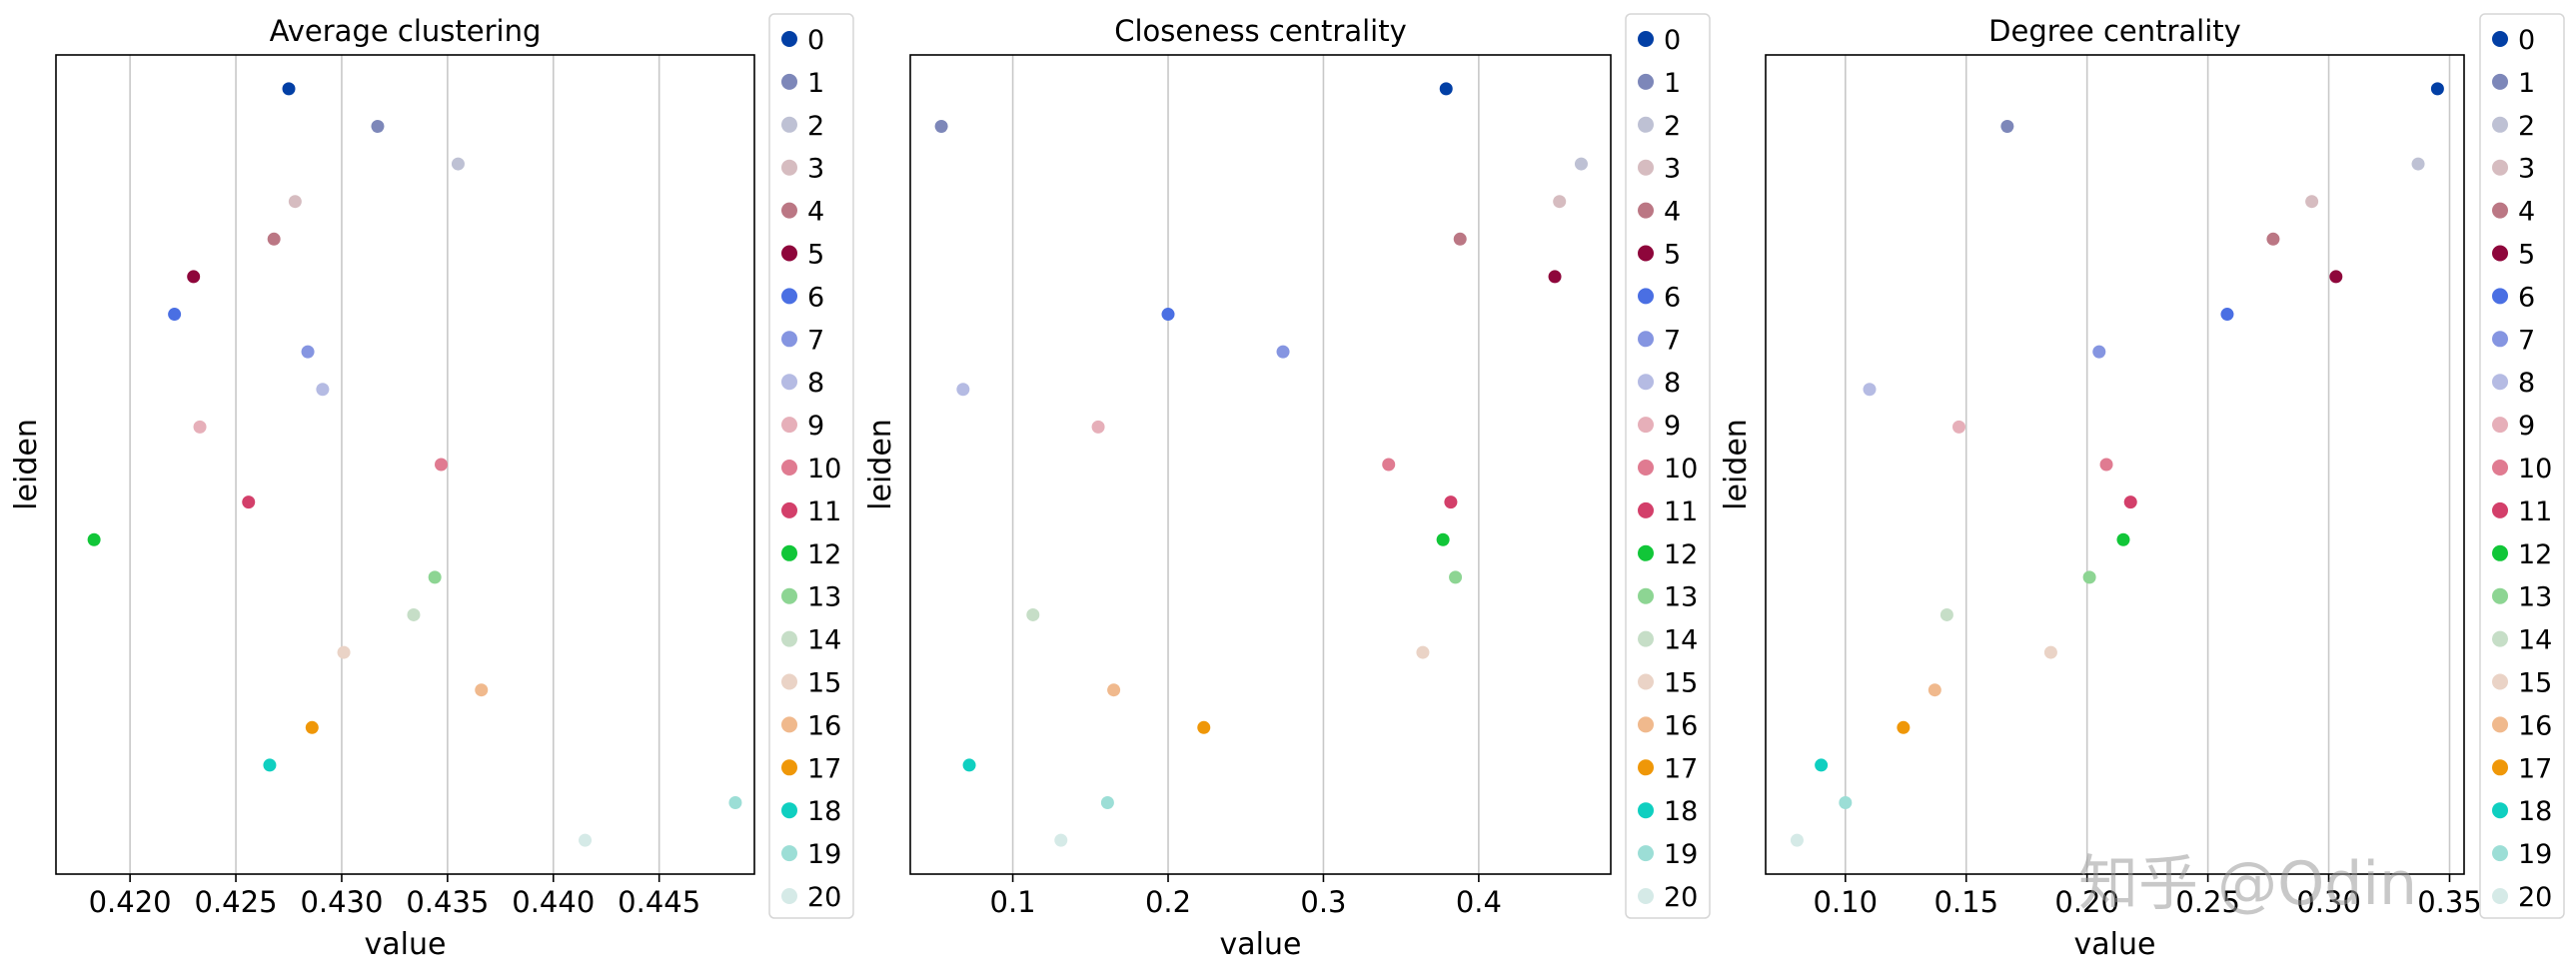 This screenshot has width=2576, height=975. Describe the element at coordinates (406, 945) in the screenshot. I see `x-axis-label: value` at that location.